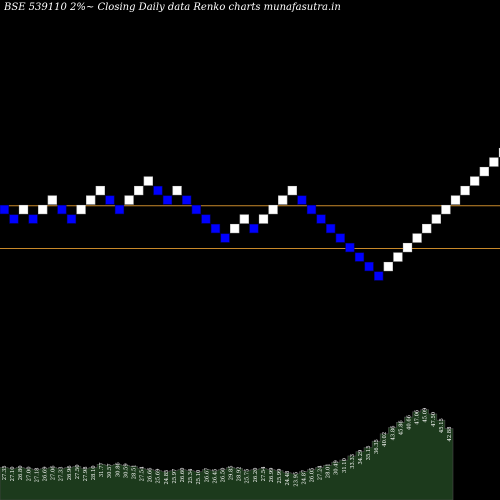  I want to click on price-label: 29.85, so click(232, 472).